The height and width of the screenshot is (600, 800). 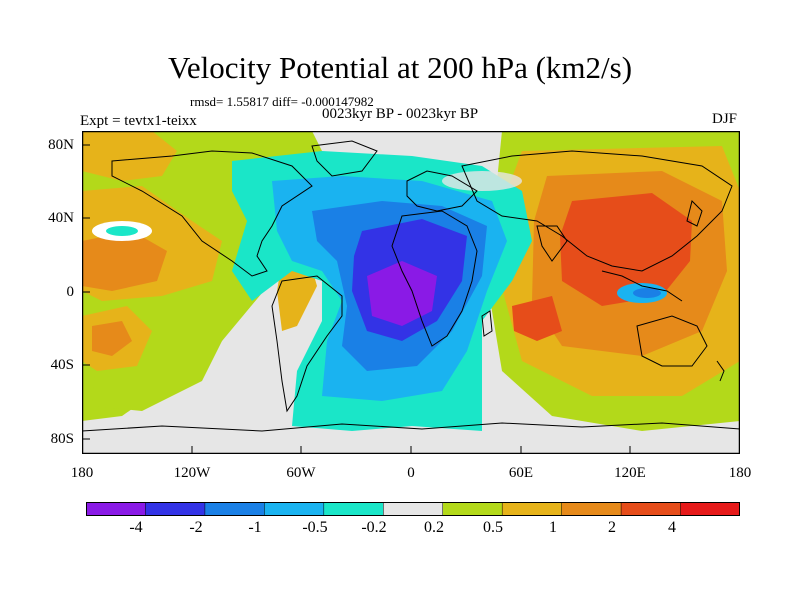 I want to click on colorbar, so click(x=413, y=509).